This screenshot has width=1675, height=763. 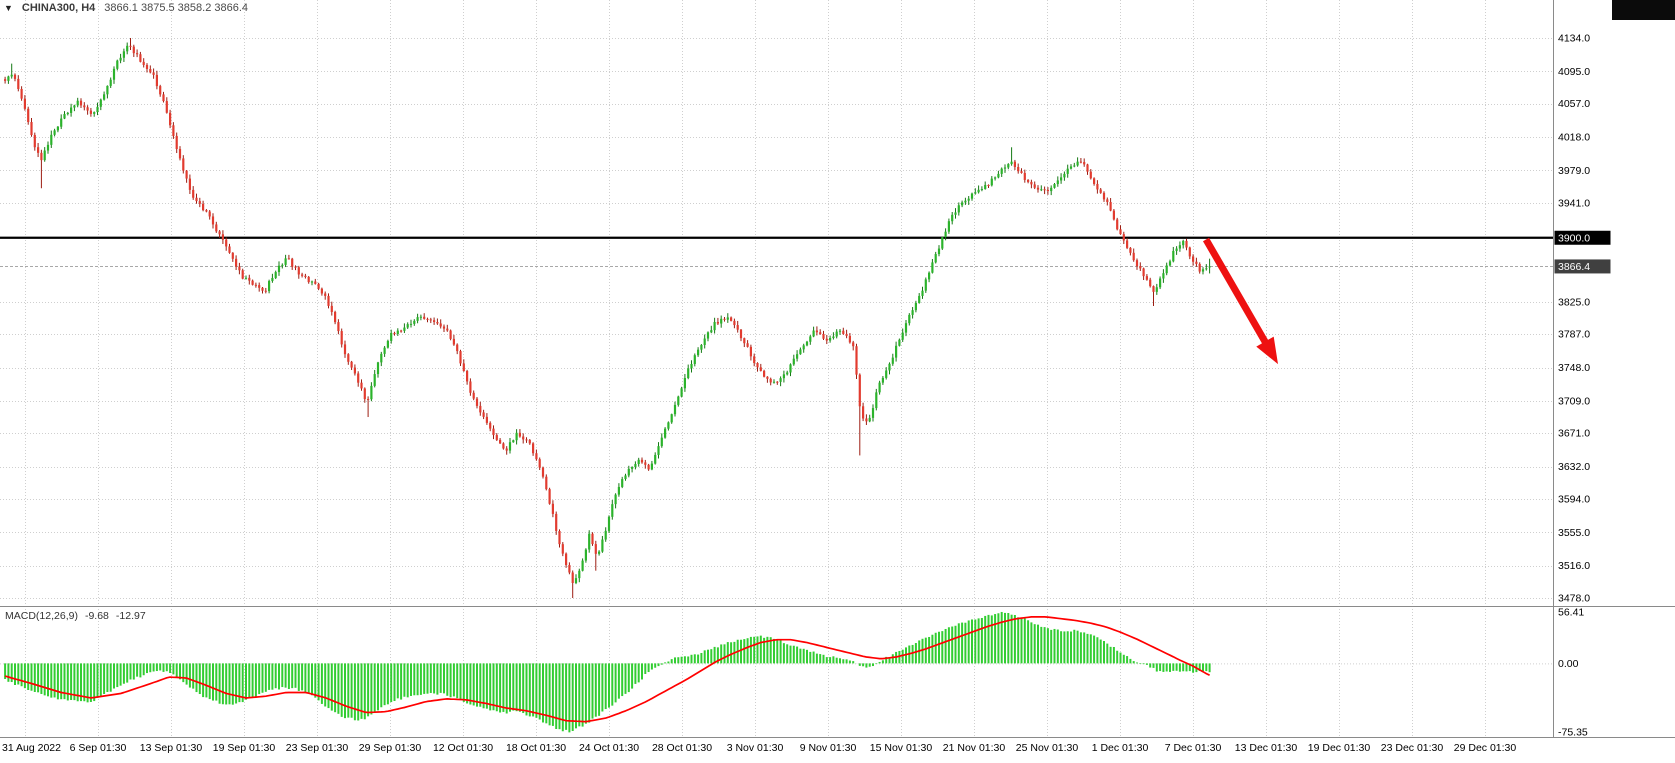 What do you see at coordinates (8, 7) in the screenshot?
I see `symbol-dropdown-icon: ▼` at bounding box center [8, 7].